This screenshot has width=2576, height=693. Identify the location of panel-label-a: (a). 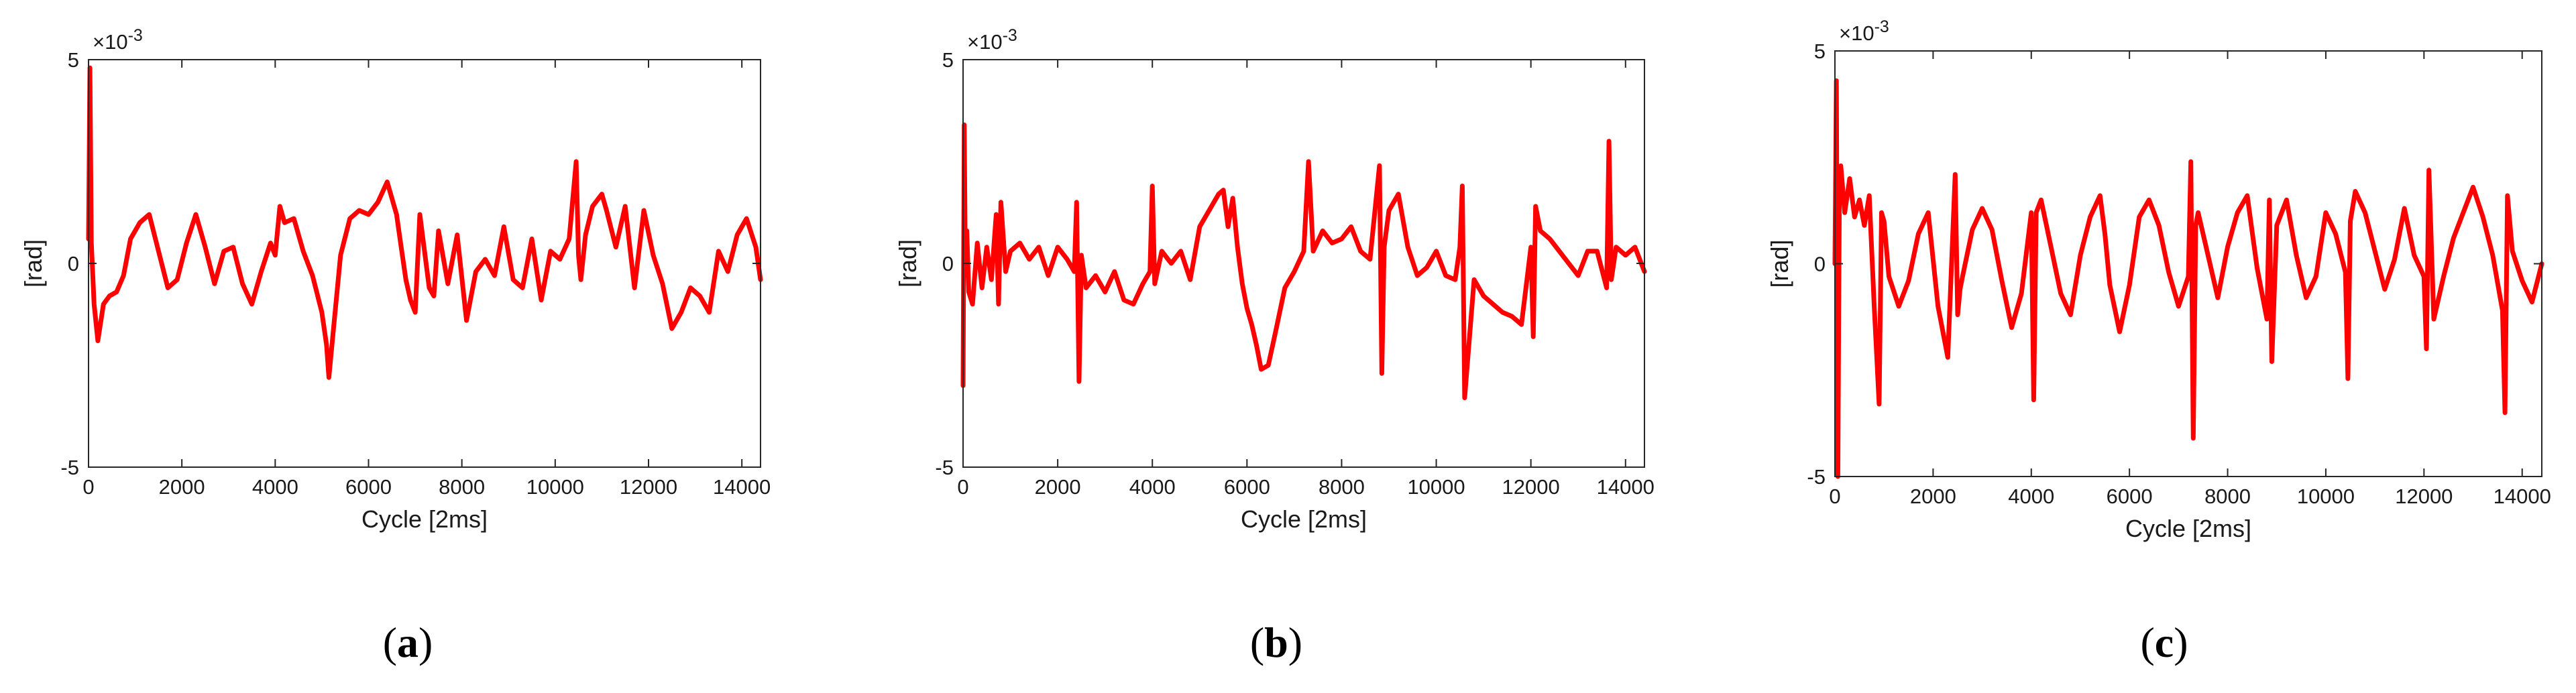
(408, 642).